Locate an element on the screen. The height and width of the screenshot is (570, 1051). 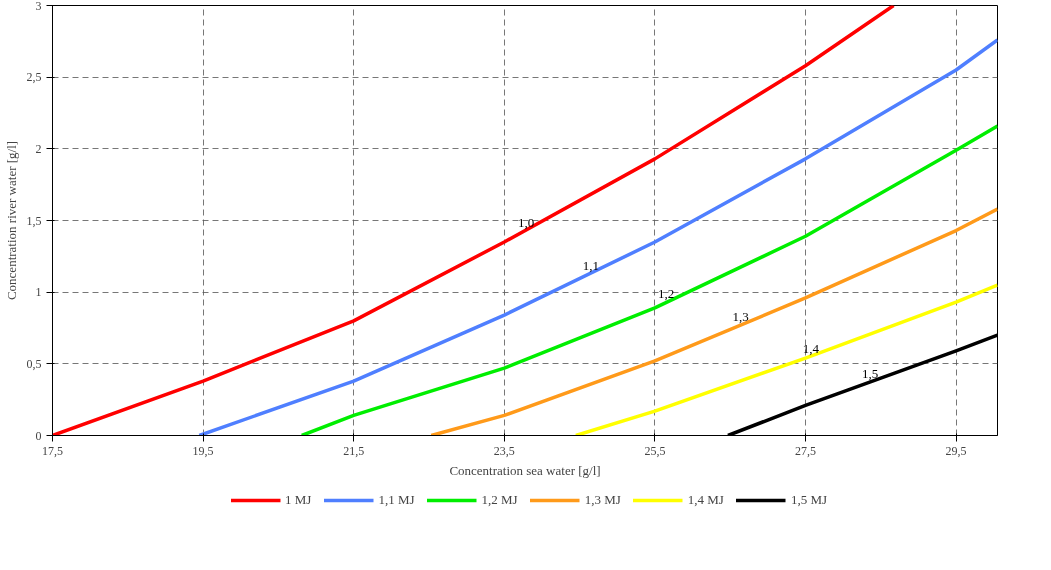
x-tick-label: 23,5 is located at coordinates (504, 450).